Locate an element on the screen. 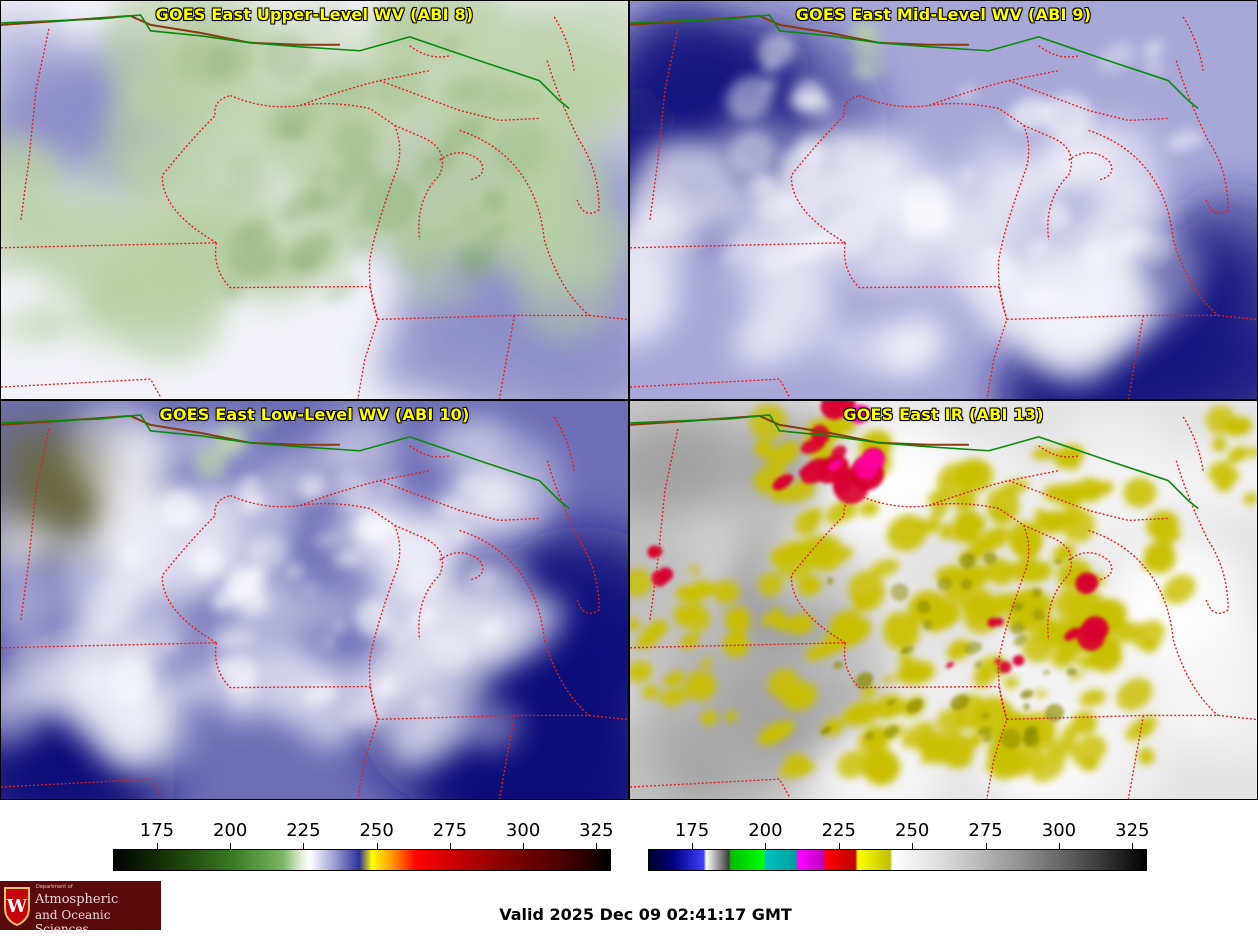 The image size is (1258, 936). svg-text: W is located at coordinates (17, 906).